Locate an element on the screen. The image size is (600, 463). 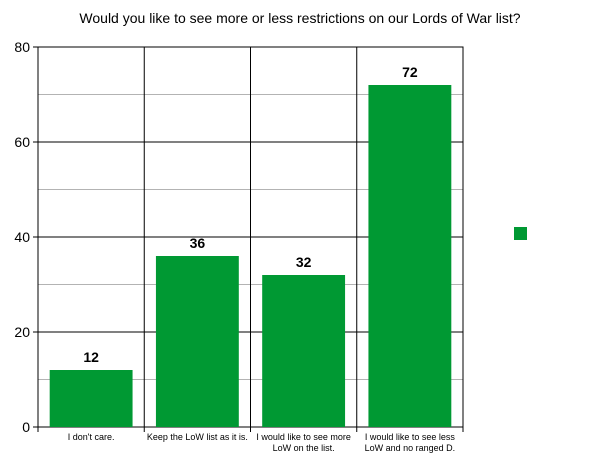
y-tick-label: 40 is located at coordinates (22, 237).